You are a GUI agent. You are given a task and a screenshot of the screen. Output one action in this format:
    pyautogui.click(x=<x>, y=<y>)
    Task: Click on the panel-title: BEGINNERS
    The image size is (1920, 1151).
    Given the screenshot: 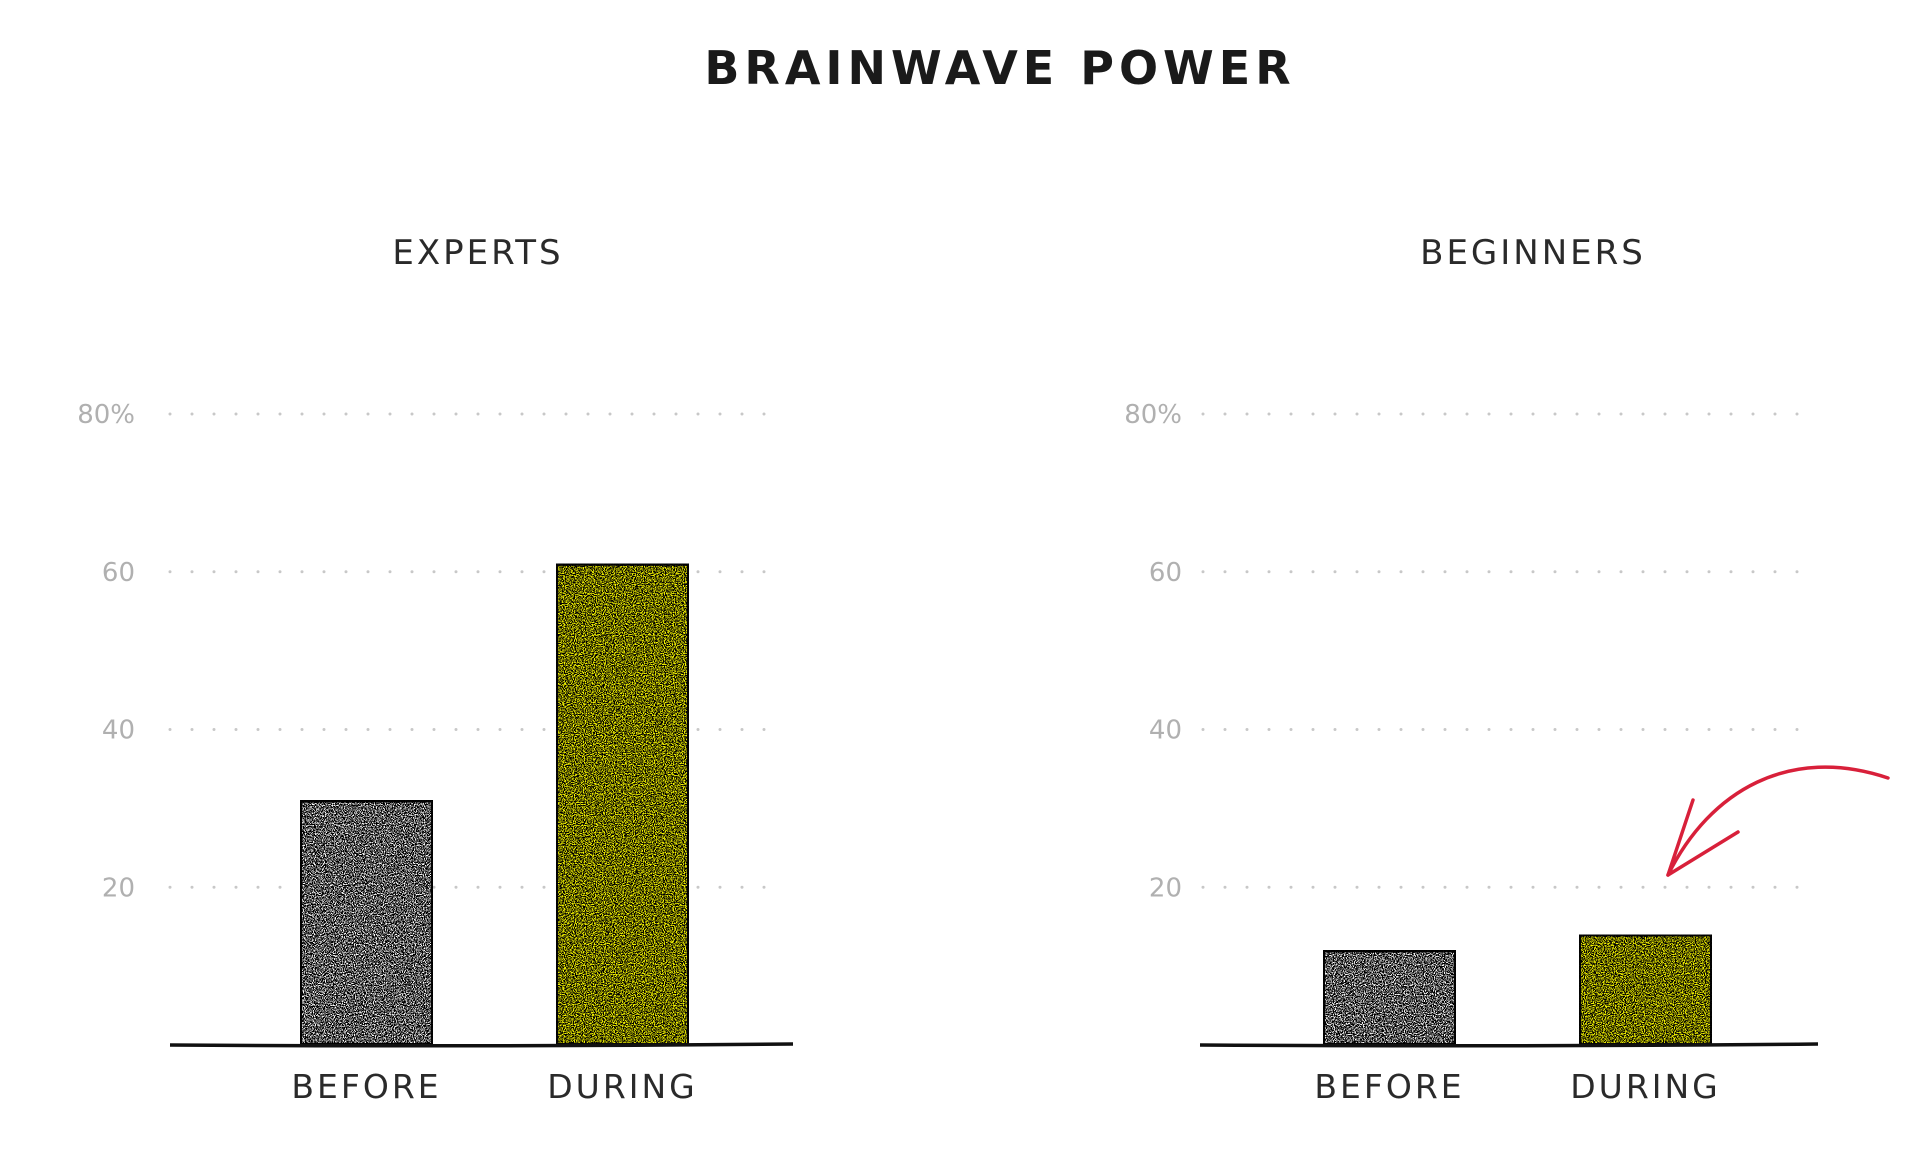 What is the action you would take?
    pyautogui.click(x=1533, y=253)
    